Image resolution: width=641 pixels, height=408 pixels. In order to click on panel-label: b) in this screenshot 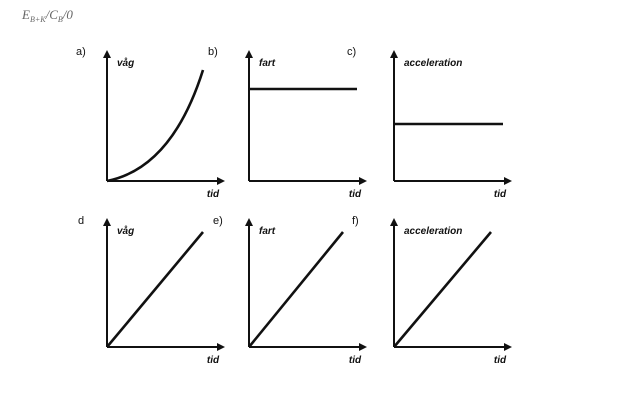, I will do `click(213, 52)`.